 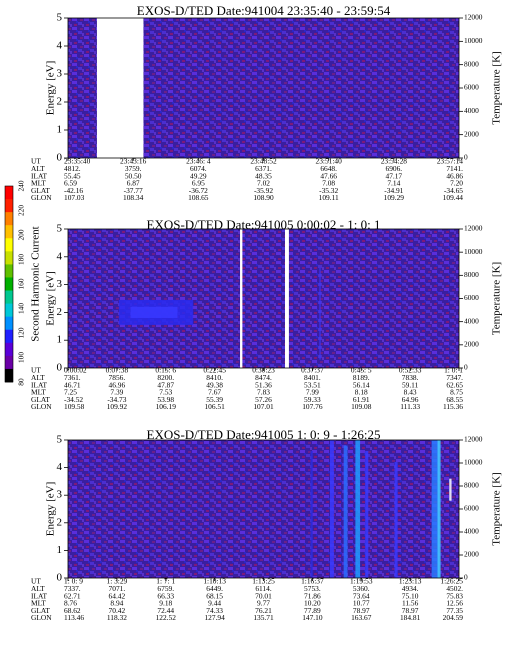 What do you see at coordinates (133, 190) in the screenshot?
I see `table-cell: -37.77` at bounding box center [133, 190].